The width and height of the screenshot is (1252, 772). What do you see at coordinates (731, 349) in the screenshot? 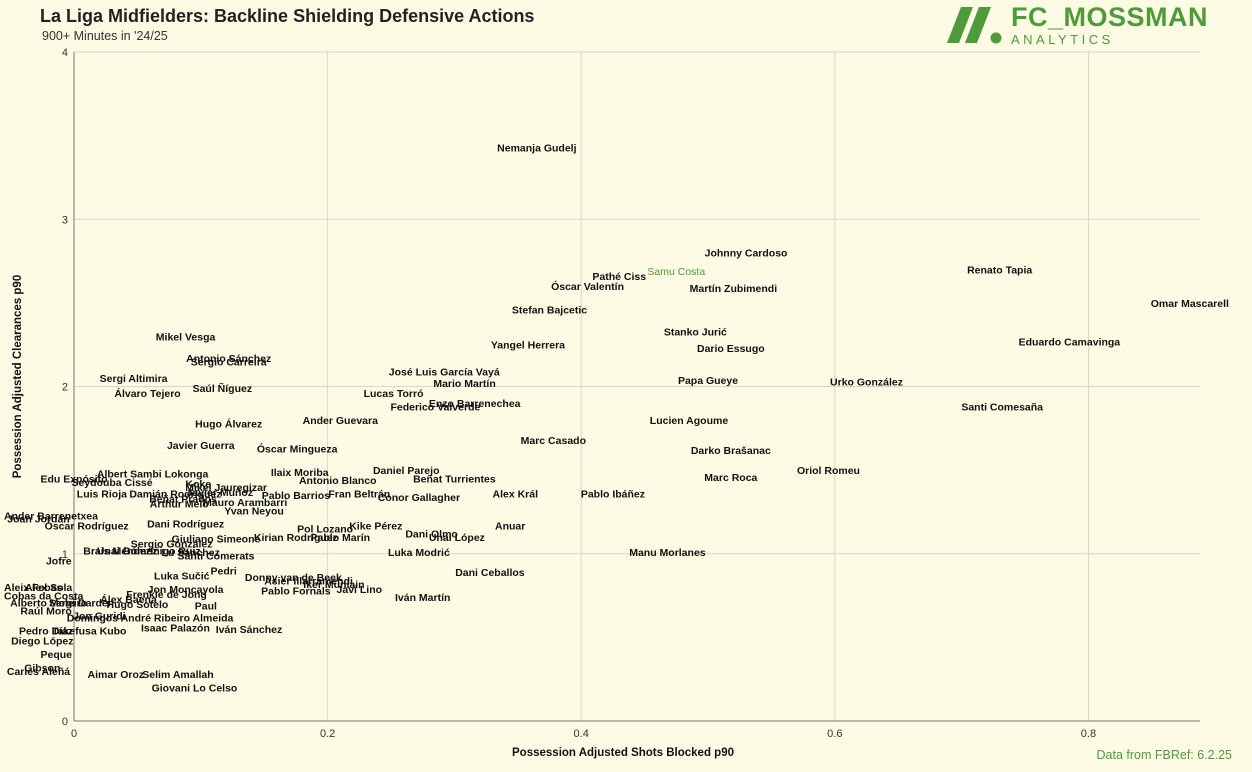
I see `point-label: Dario Essugo` at bounding box center [731, 349].